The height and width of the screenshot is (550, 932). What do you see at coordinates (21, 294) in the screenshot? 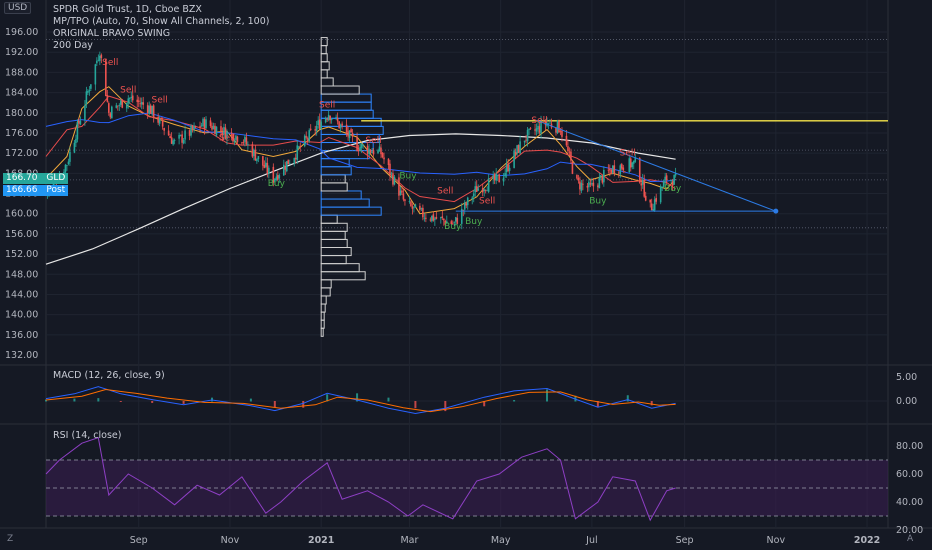
I see `price-tick-label: 144.00` at bounding box center [21, 294].